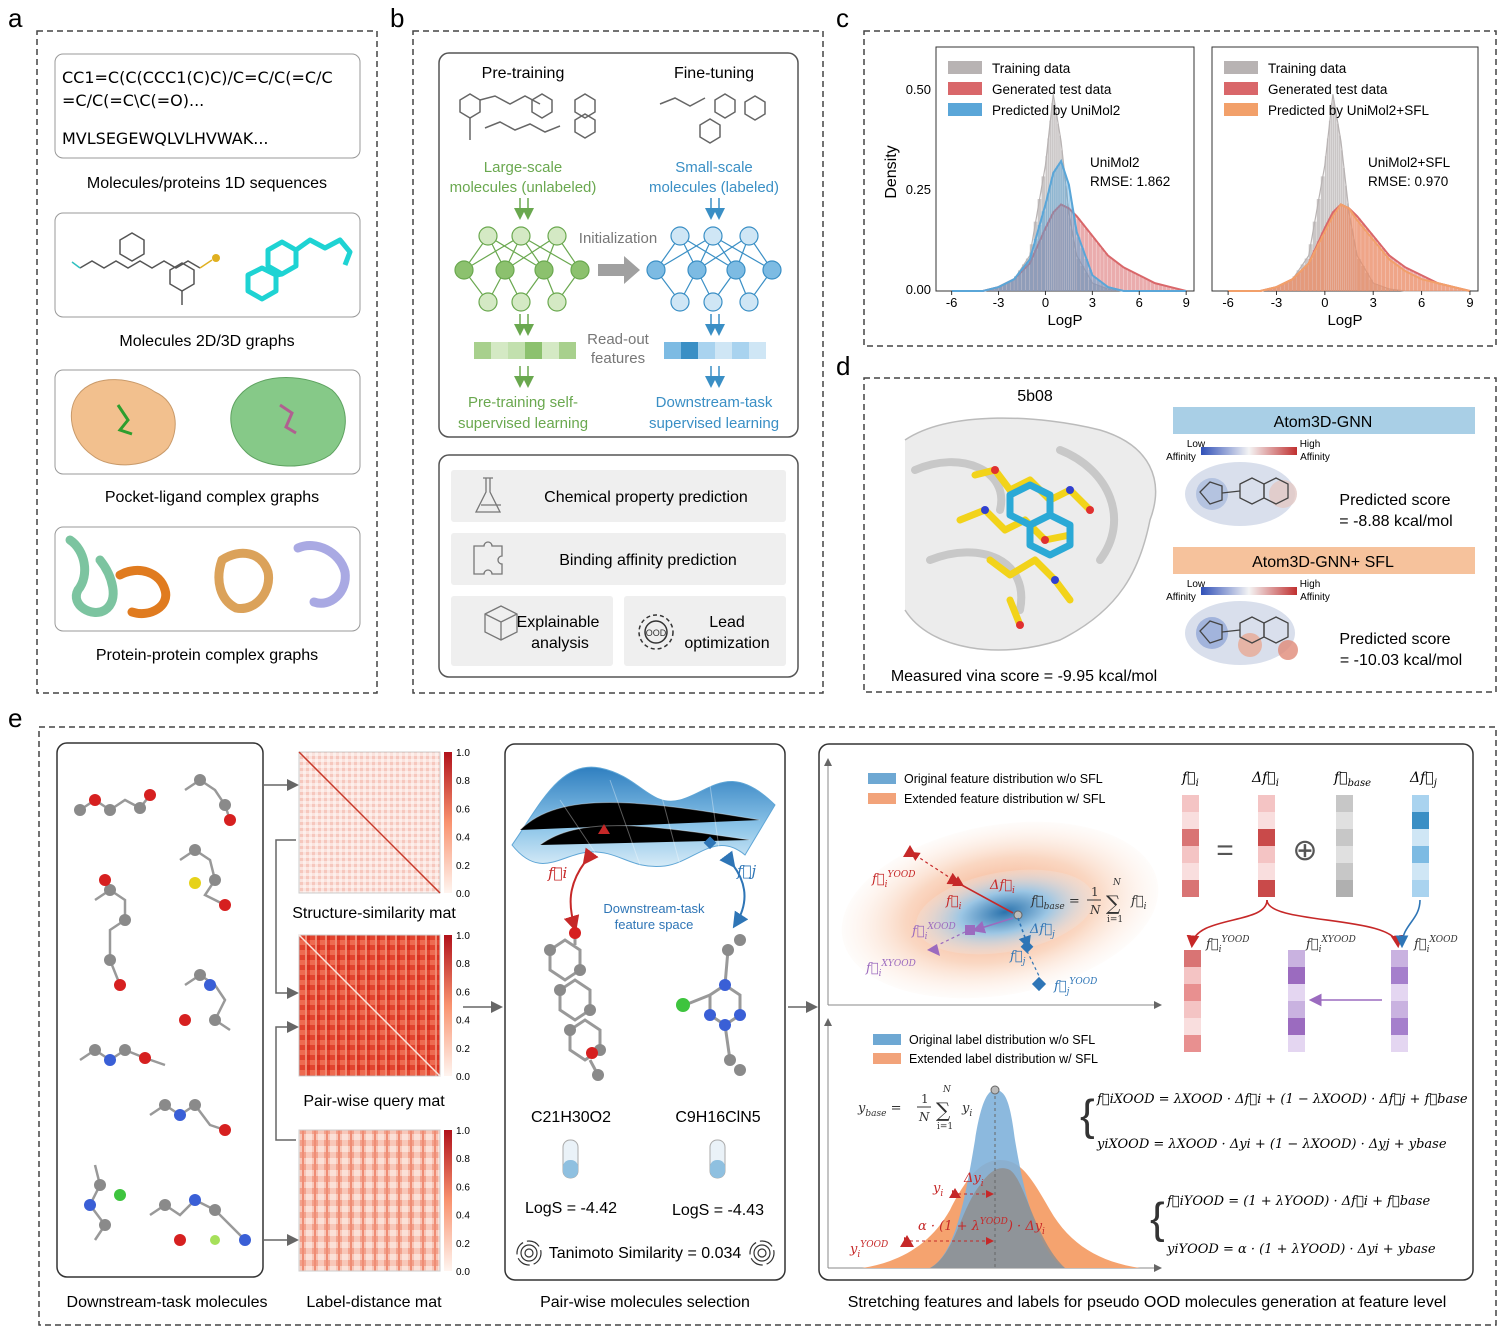 This screenshot has height=1333, width=1504. I want to click on sequence-box, so click(207, 106).